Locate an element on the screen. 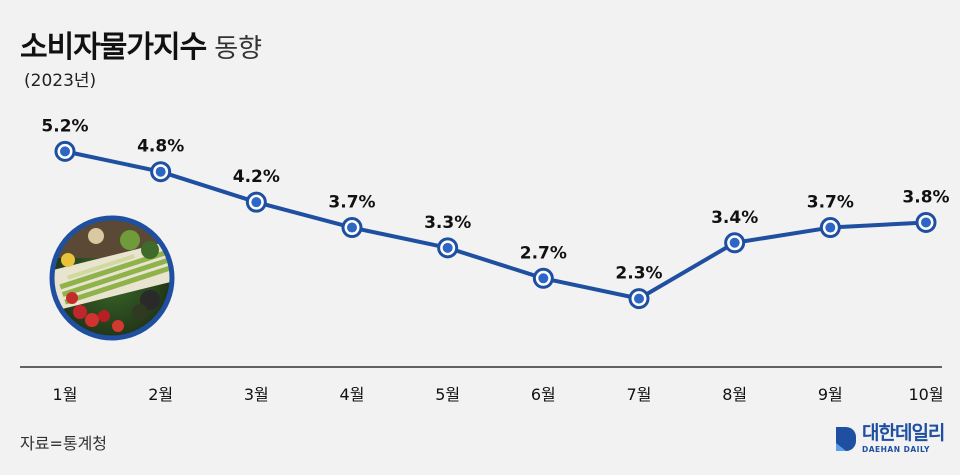  data-value-label: 4.2% is located at coordinates (256, 177).